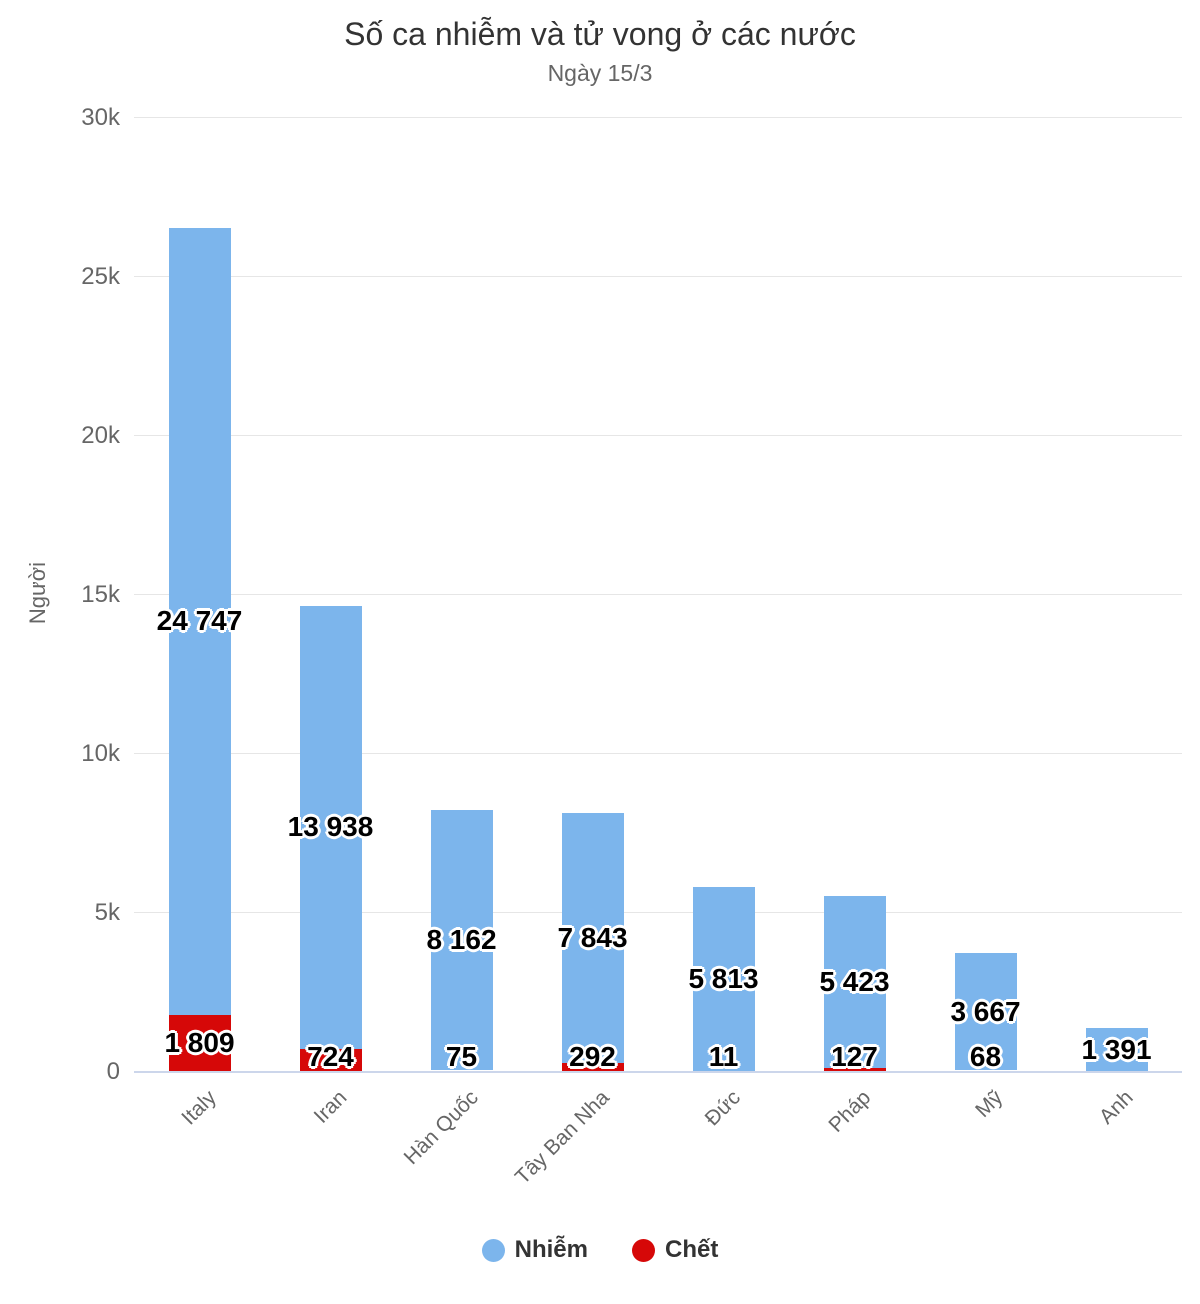  I want to click on x-tick-label-Italy: Italy, so click(199, 1108).